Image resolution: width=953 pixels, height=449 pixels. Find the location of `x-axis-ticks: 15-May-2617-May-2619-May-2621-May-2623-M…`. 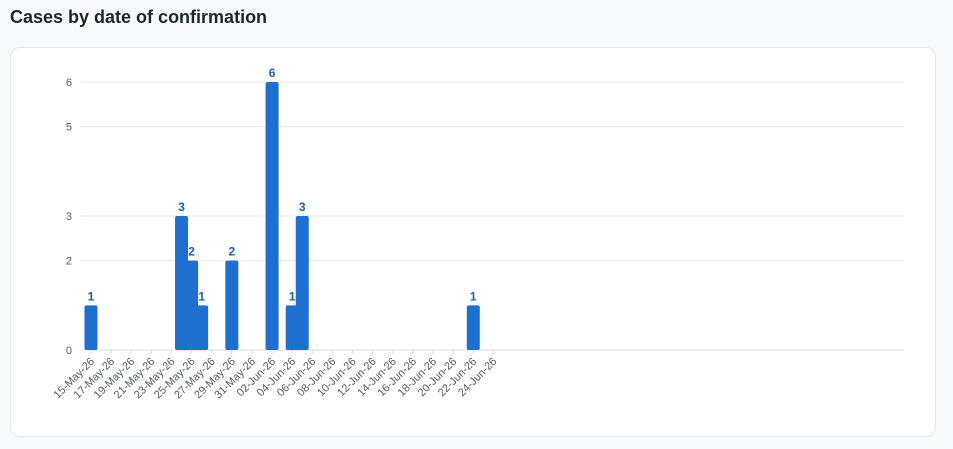

x-axis-ticks: 15-May-2617-May-2619-May-2621-May-2623-M… is located at coordinates (275, 375).